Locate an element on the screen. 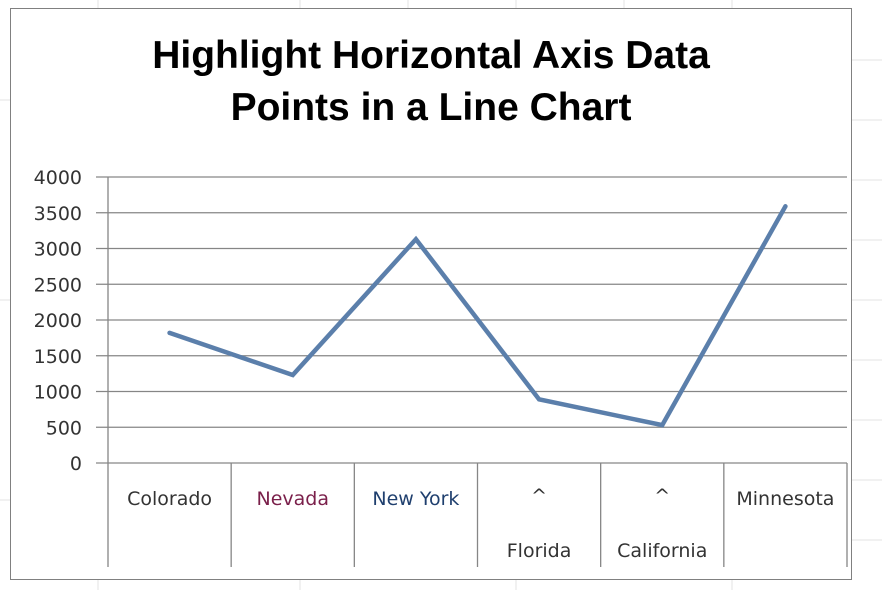 The width and height of the screenshot is (882, 595). x-category-label: Nevada is located at coordinates (293, 499).